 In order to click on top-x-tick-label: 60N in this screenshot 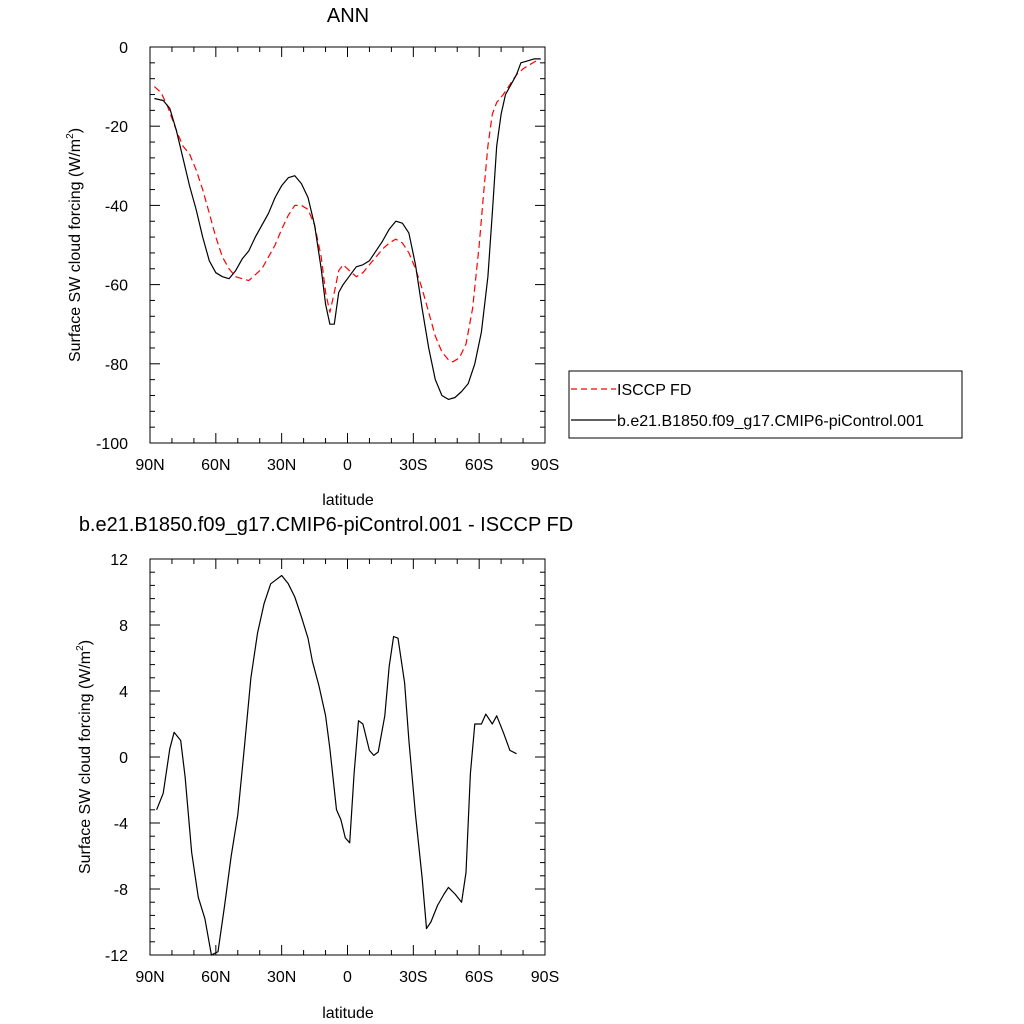, I will do `click(215, 465)`.